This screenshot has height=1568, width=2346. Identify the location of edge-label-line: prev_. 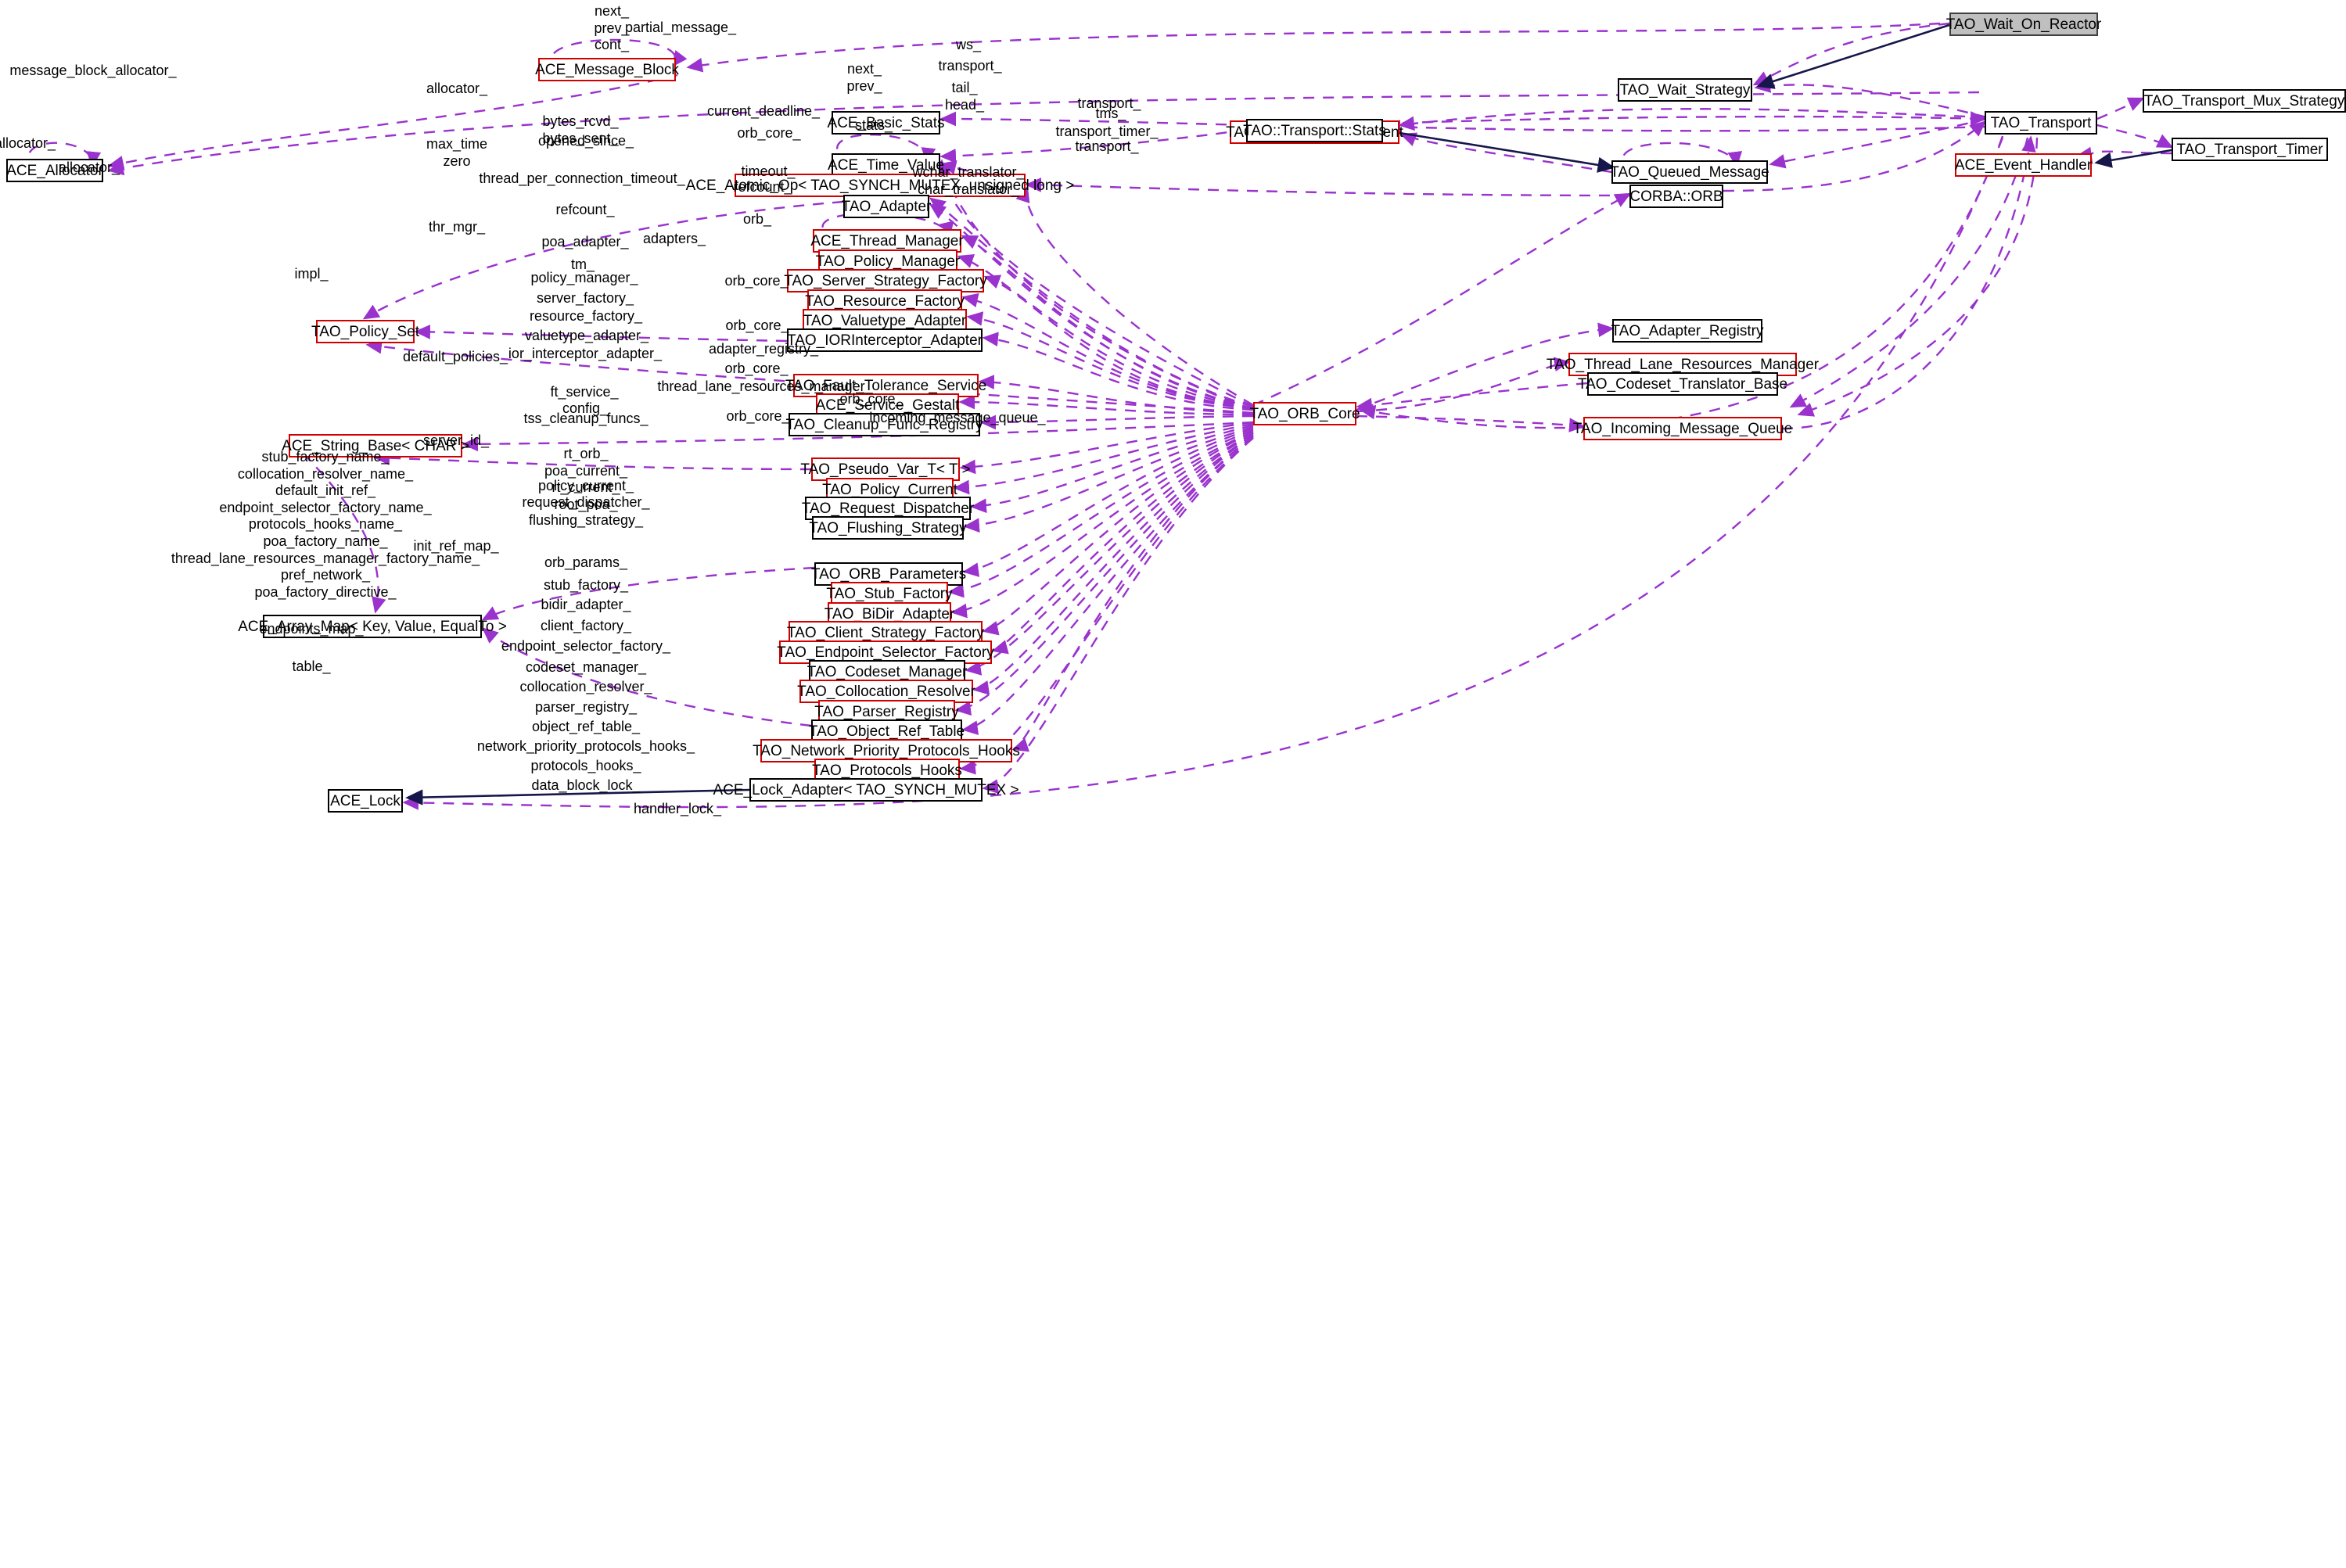
(612, 28).